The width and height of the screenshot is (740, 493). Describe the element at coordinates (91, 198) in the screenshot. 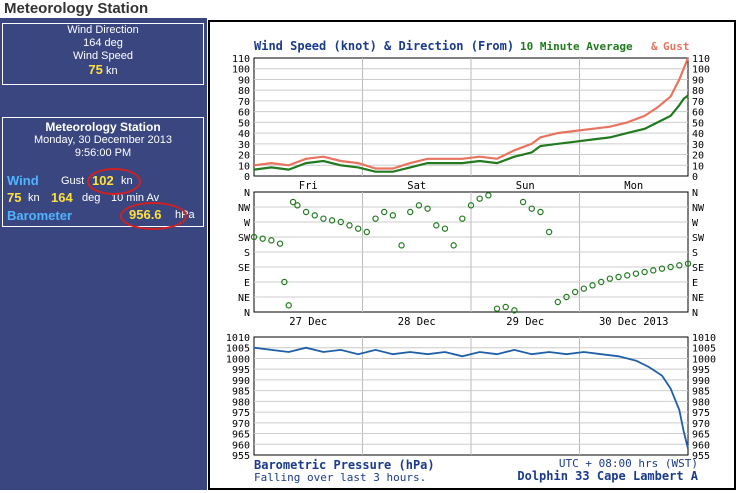

I see `avg-dir-unit: deg` at that location.